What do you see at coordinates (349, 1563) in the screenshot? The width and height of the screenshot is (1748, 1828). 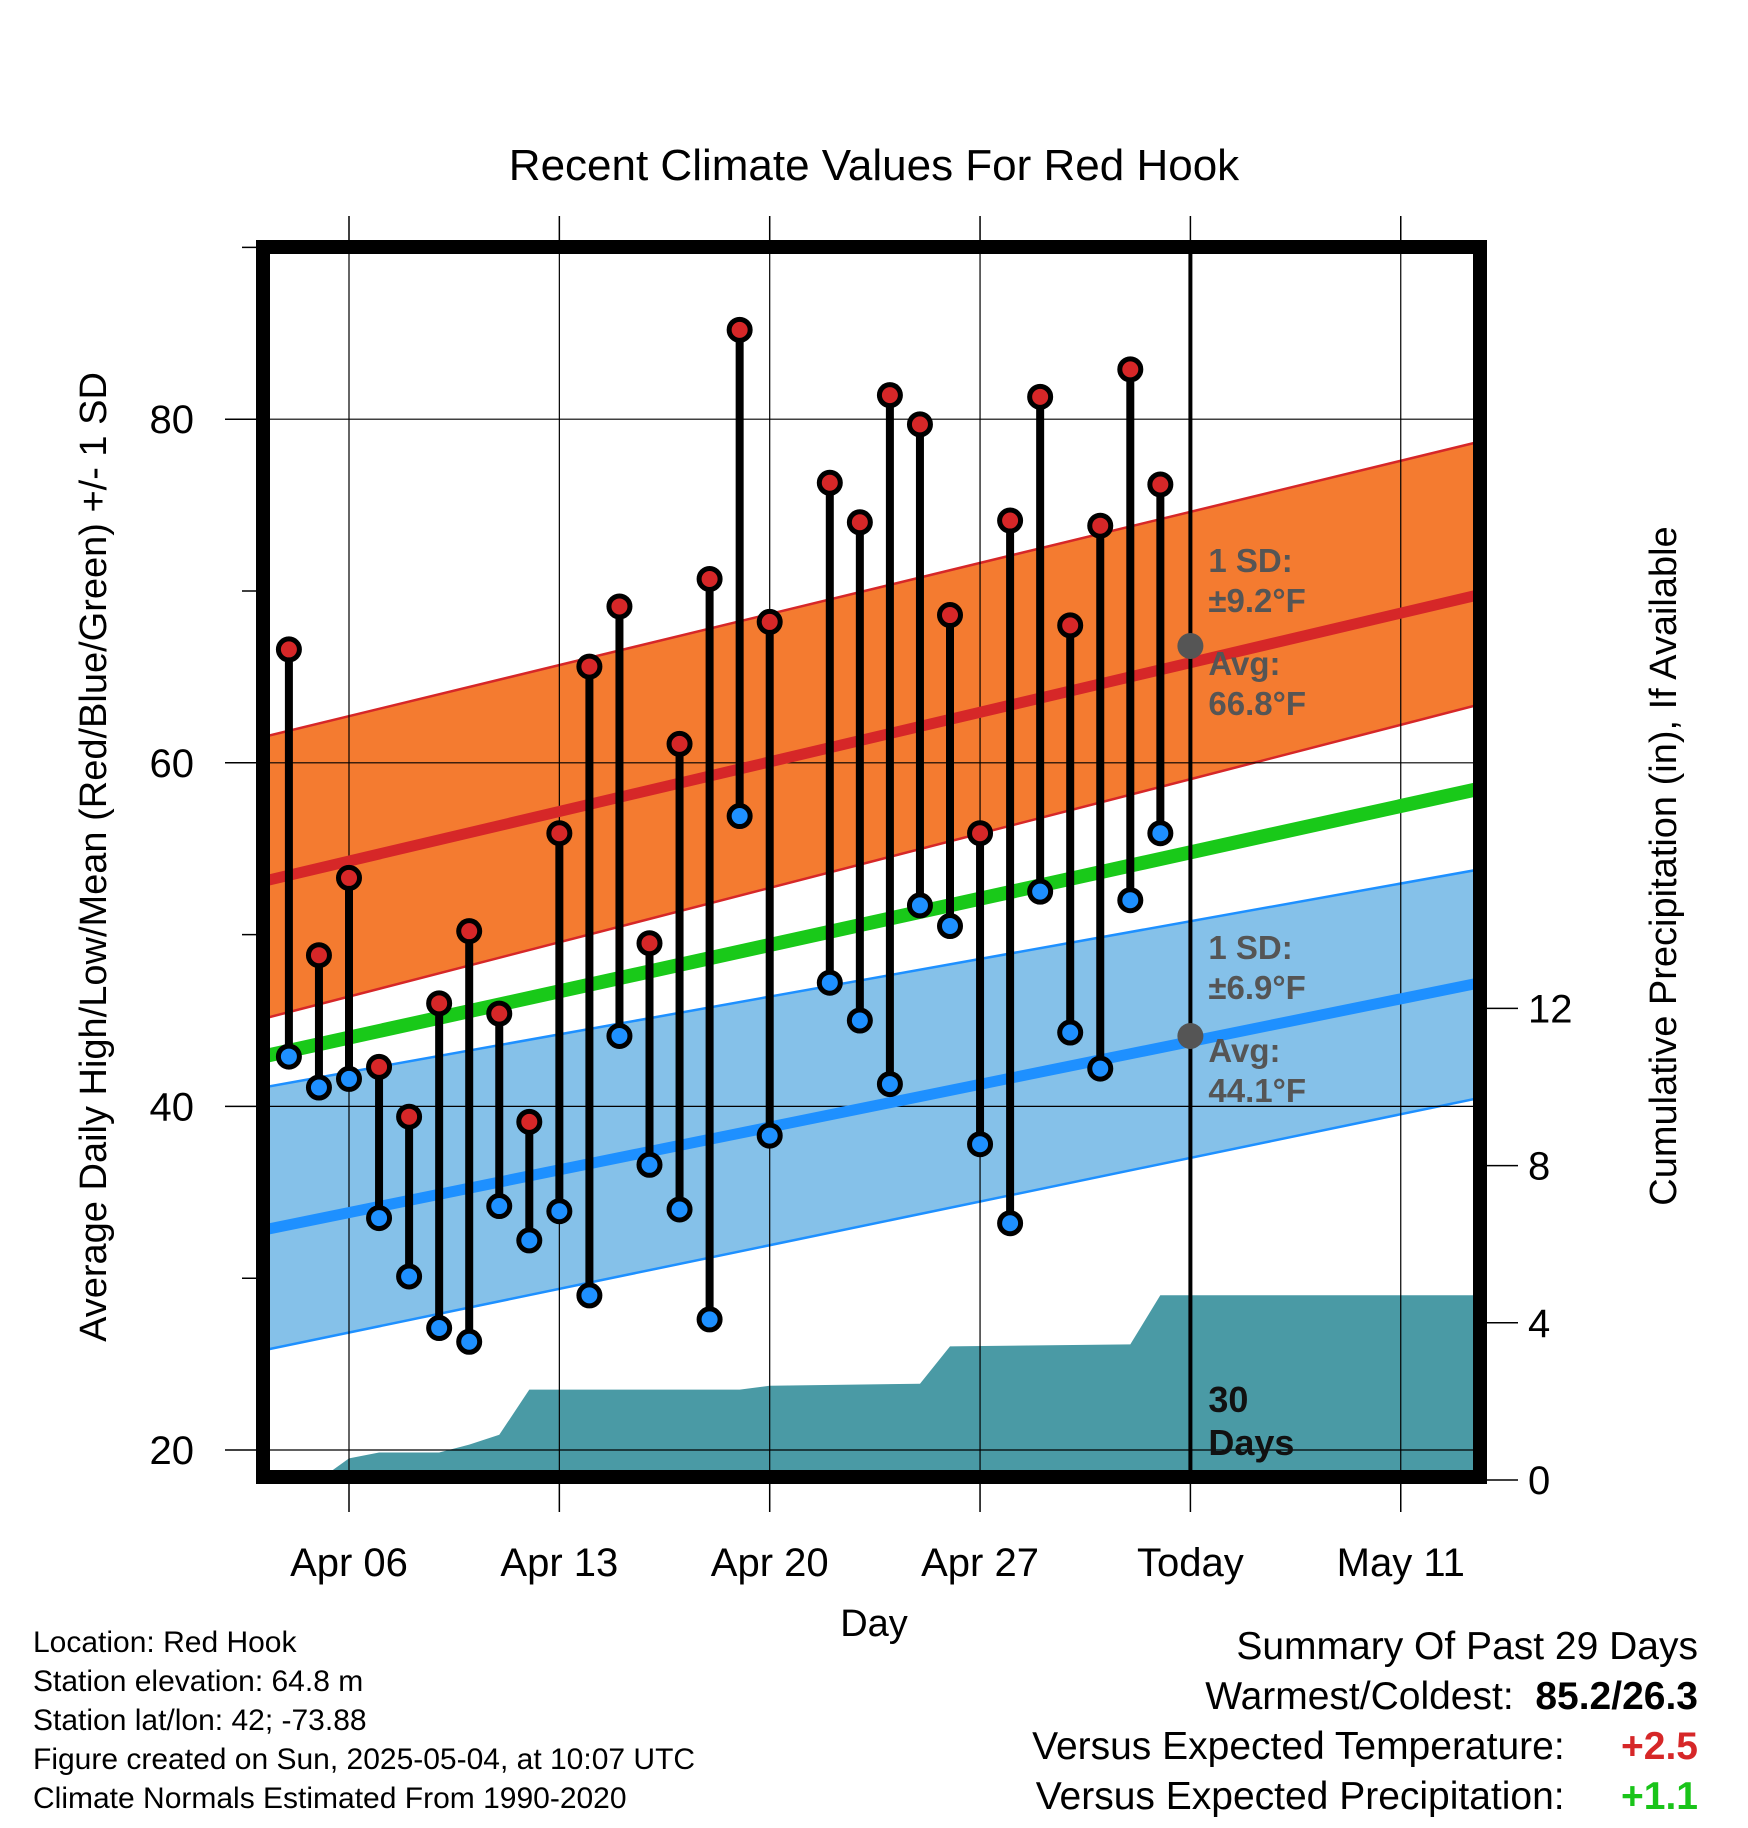 I see `x-tick-label: Apr 06` at bounding box center [349, 1563].